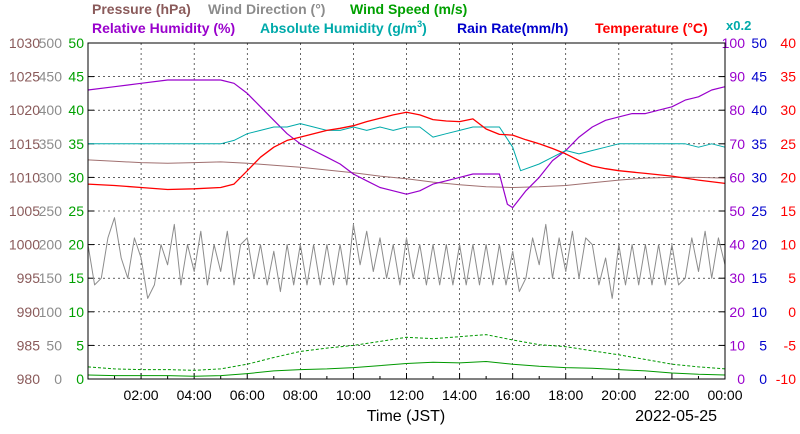 This screenshot has height=434, width=800. I want to click on abs-humidity-scale-note: x0.2, so click(738, 25).